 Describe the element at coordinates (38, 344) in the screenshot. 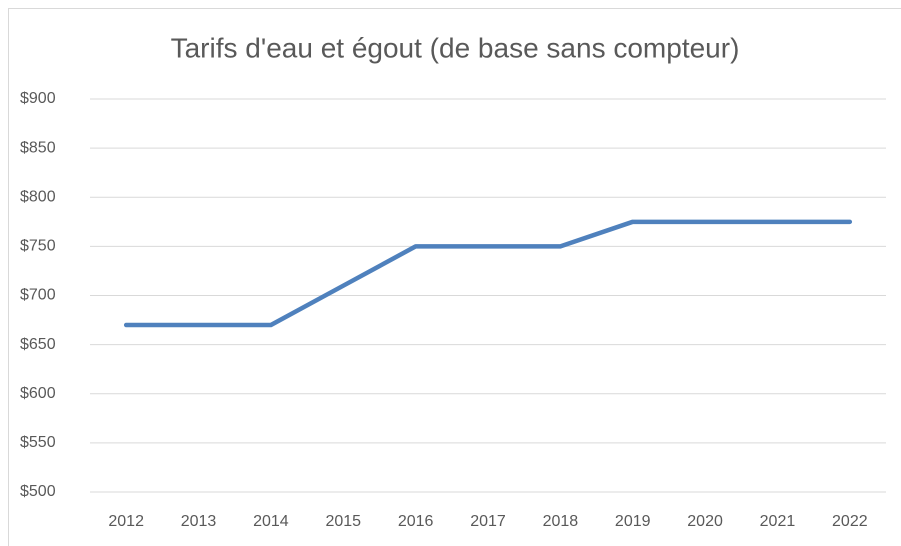

I see `y-tick-label: $650` at that location.